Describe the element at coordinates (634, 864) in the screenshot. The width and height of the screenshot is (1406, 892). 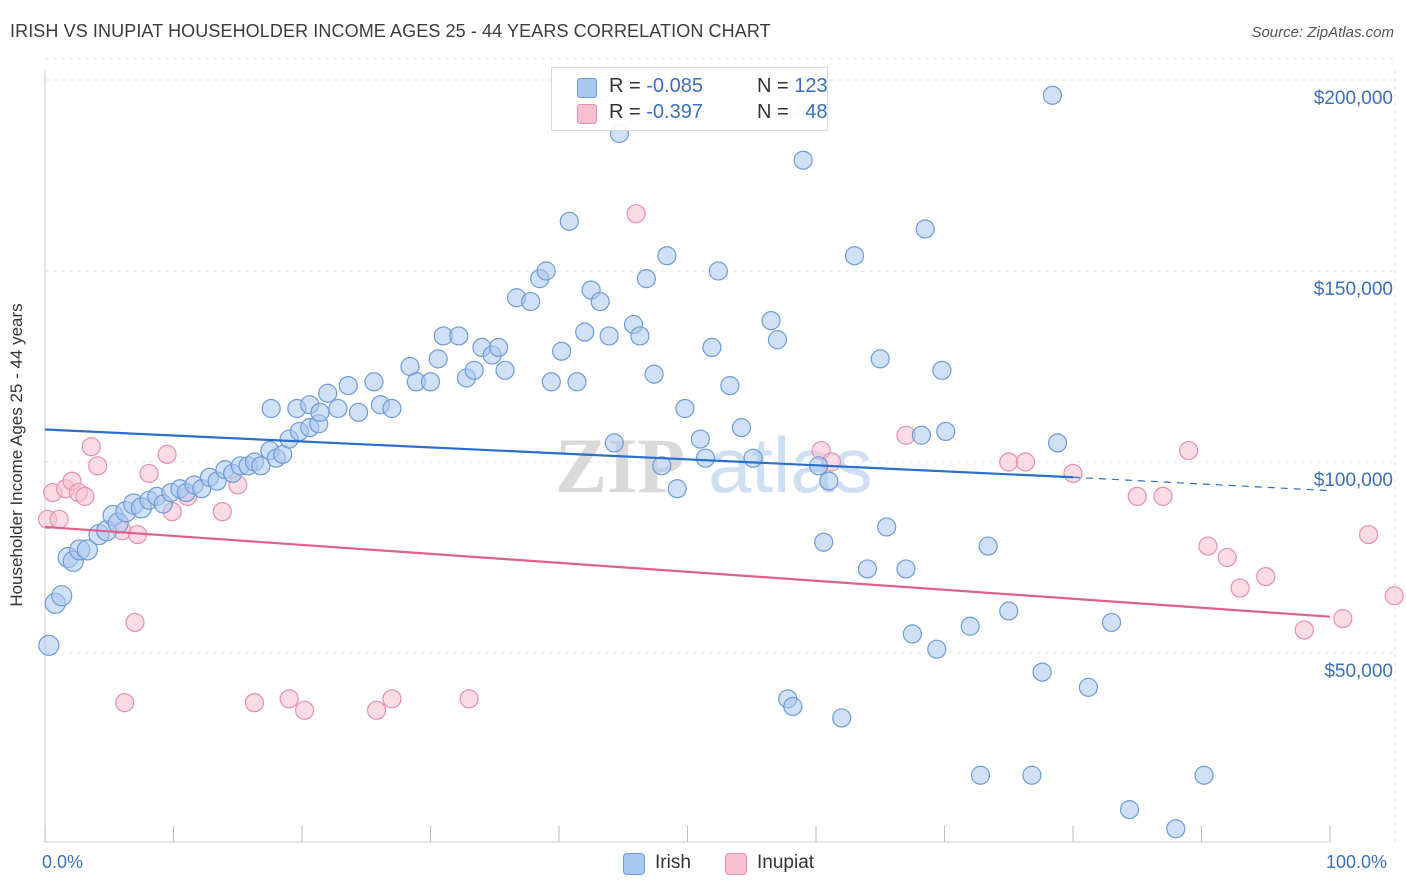
I see `irish-legend-swatch` at that location.